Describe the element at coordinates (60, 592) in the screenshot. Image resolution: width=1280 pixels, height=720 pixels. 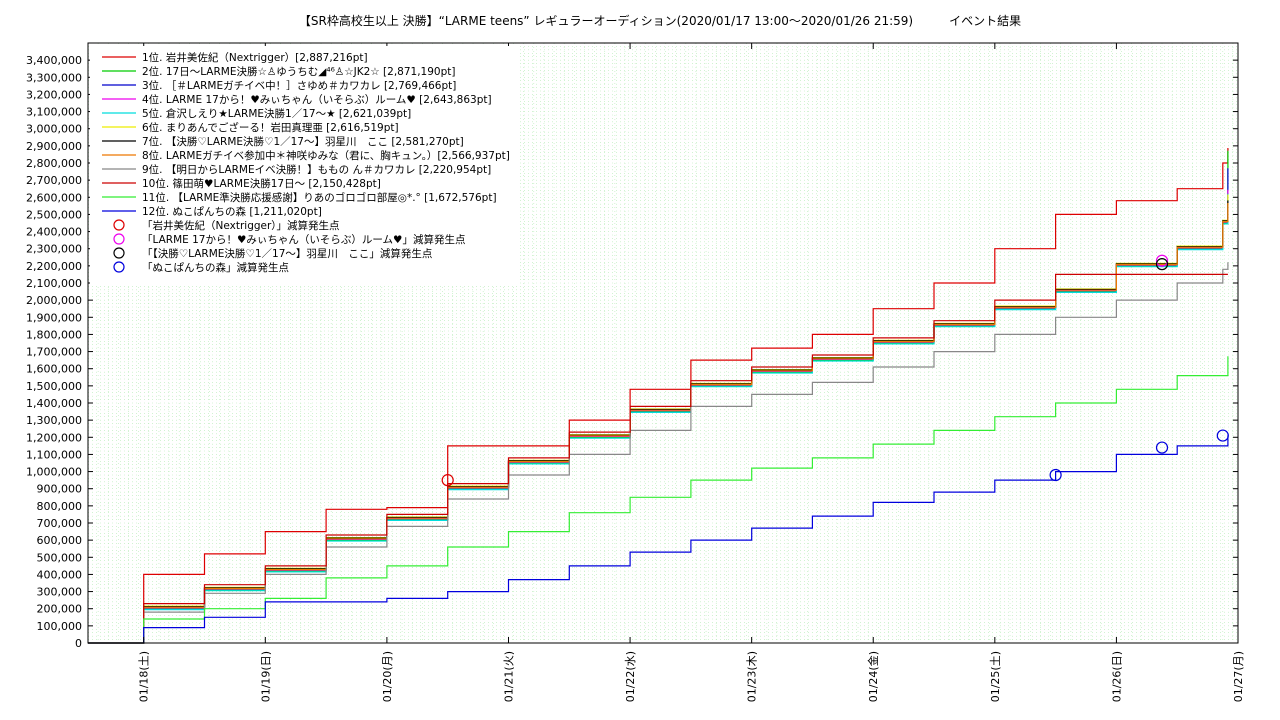
I see `y-tick-label: 300,000` at that location.